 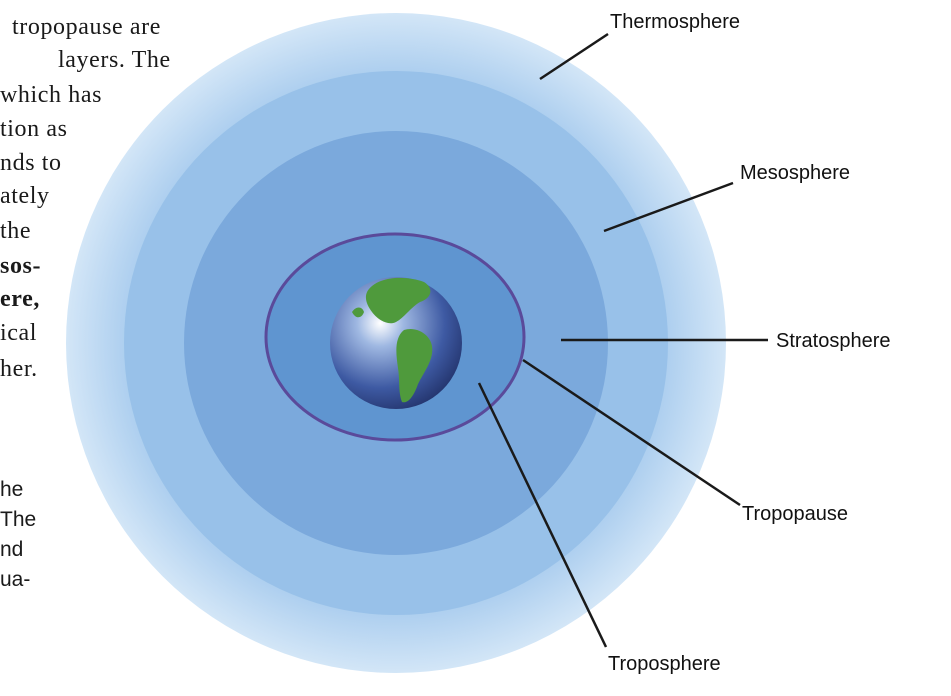 What do you see at coordinates (18, 519) in the screenshot?
I see `text-line: The` at bounding box center [18, 519].